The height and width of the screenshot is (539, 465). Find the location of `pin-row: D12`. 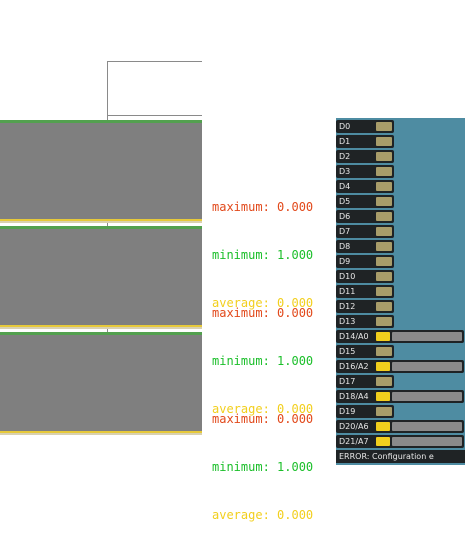

pin-row: D12 is located at coordinates (365, 306).